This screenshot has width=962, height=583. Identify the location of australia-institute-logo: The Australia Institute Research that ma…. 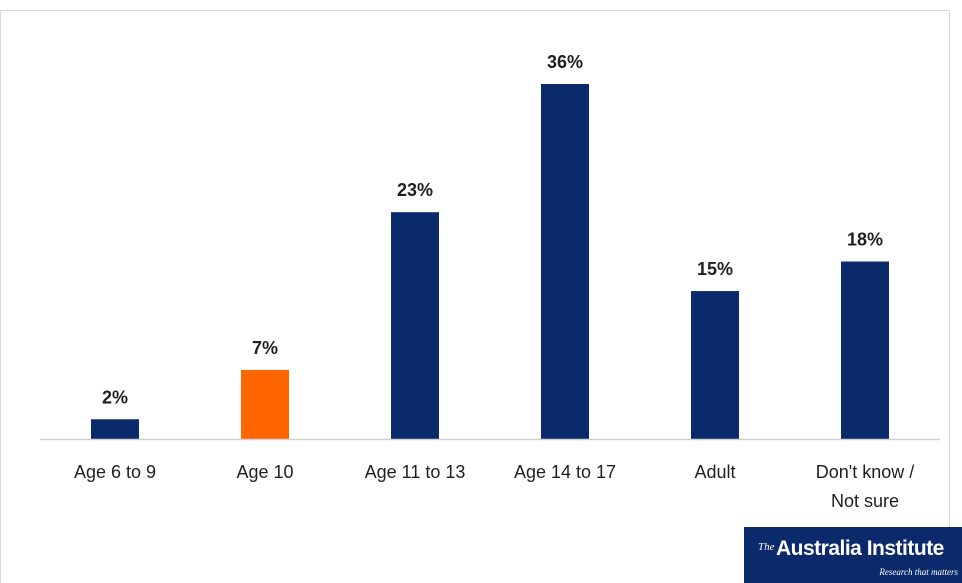
(853, 555).